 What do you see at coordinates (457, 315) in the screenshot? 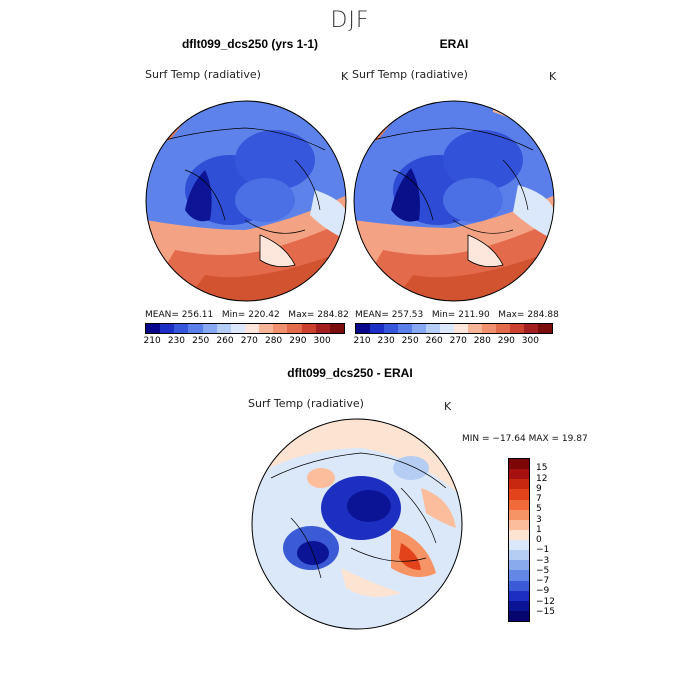
I see `panel-2-stats: MEAN= 257.53 Min= 211.90 Max= 284.88` at bounding box center [457, 315].